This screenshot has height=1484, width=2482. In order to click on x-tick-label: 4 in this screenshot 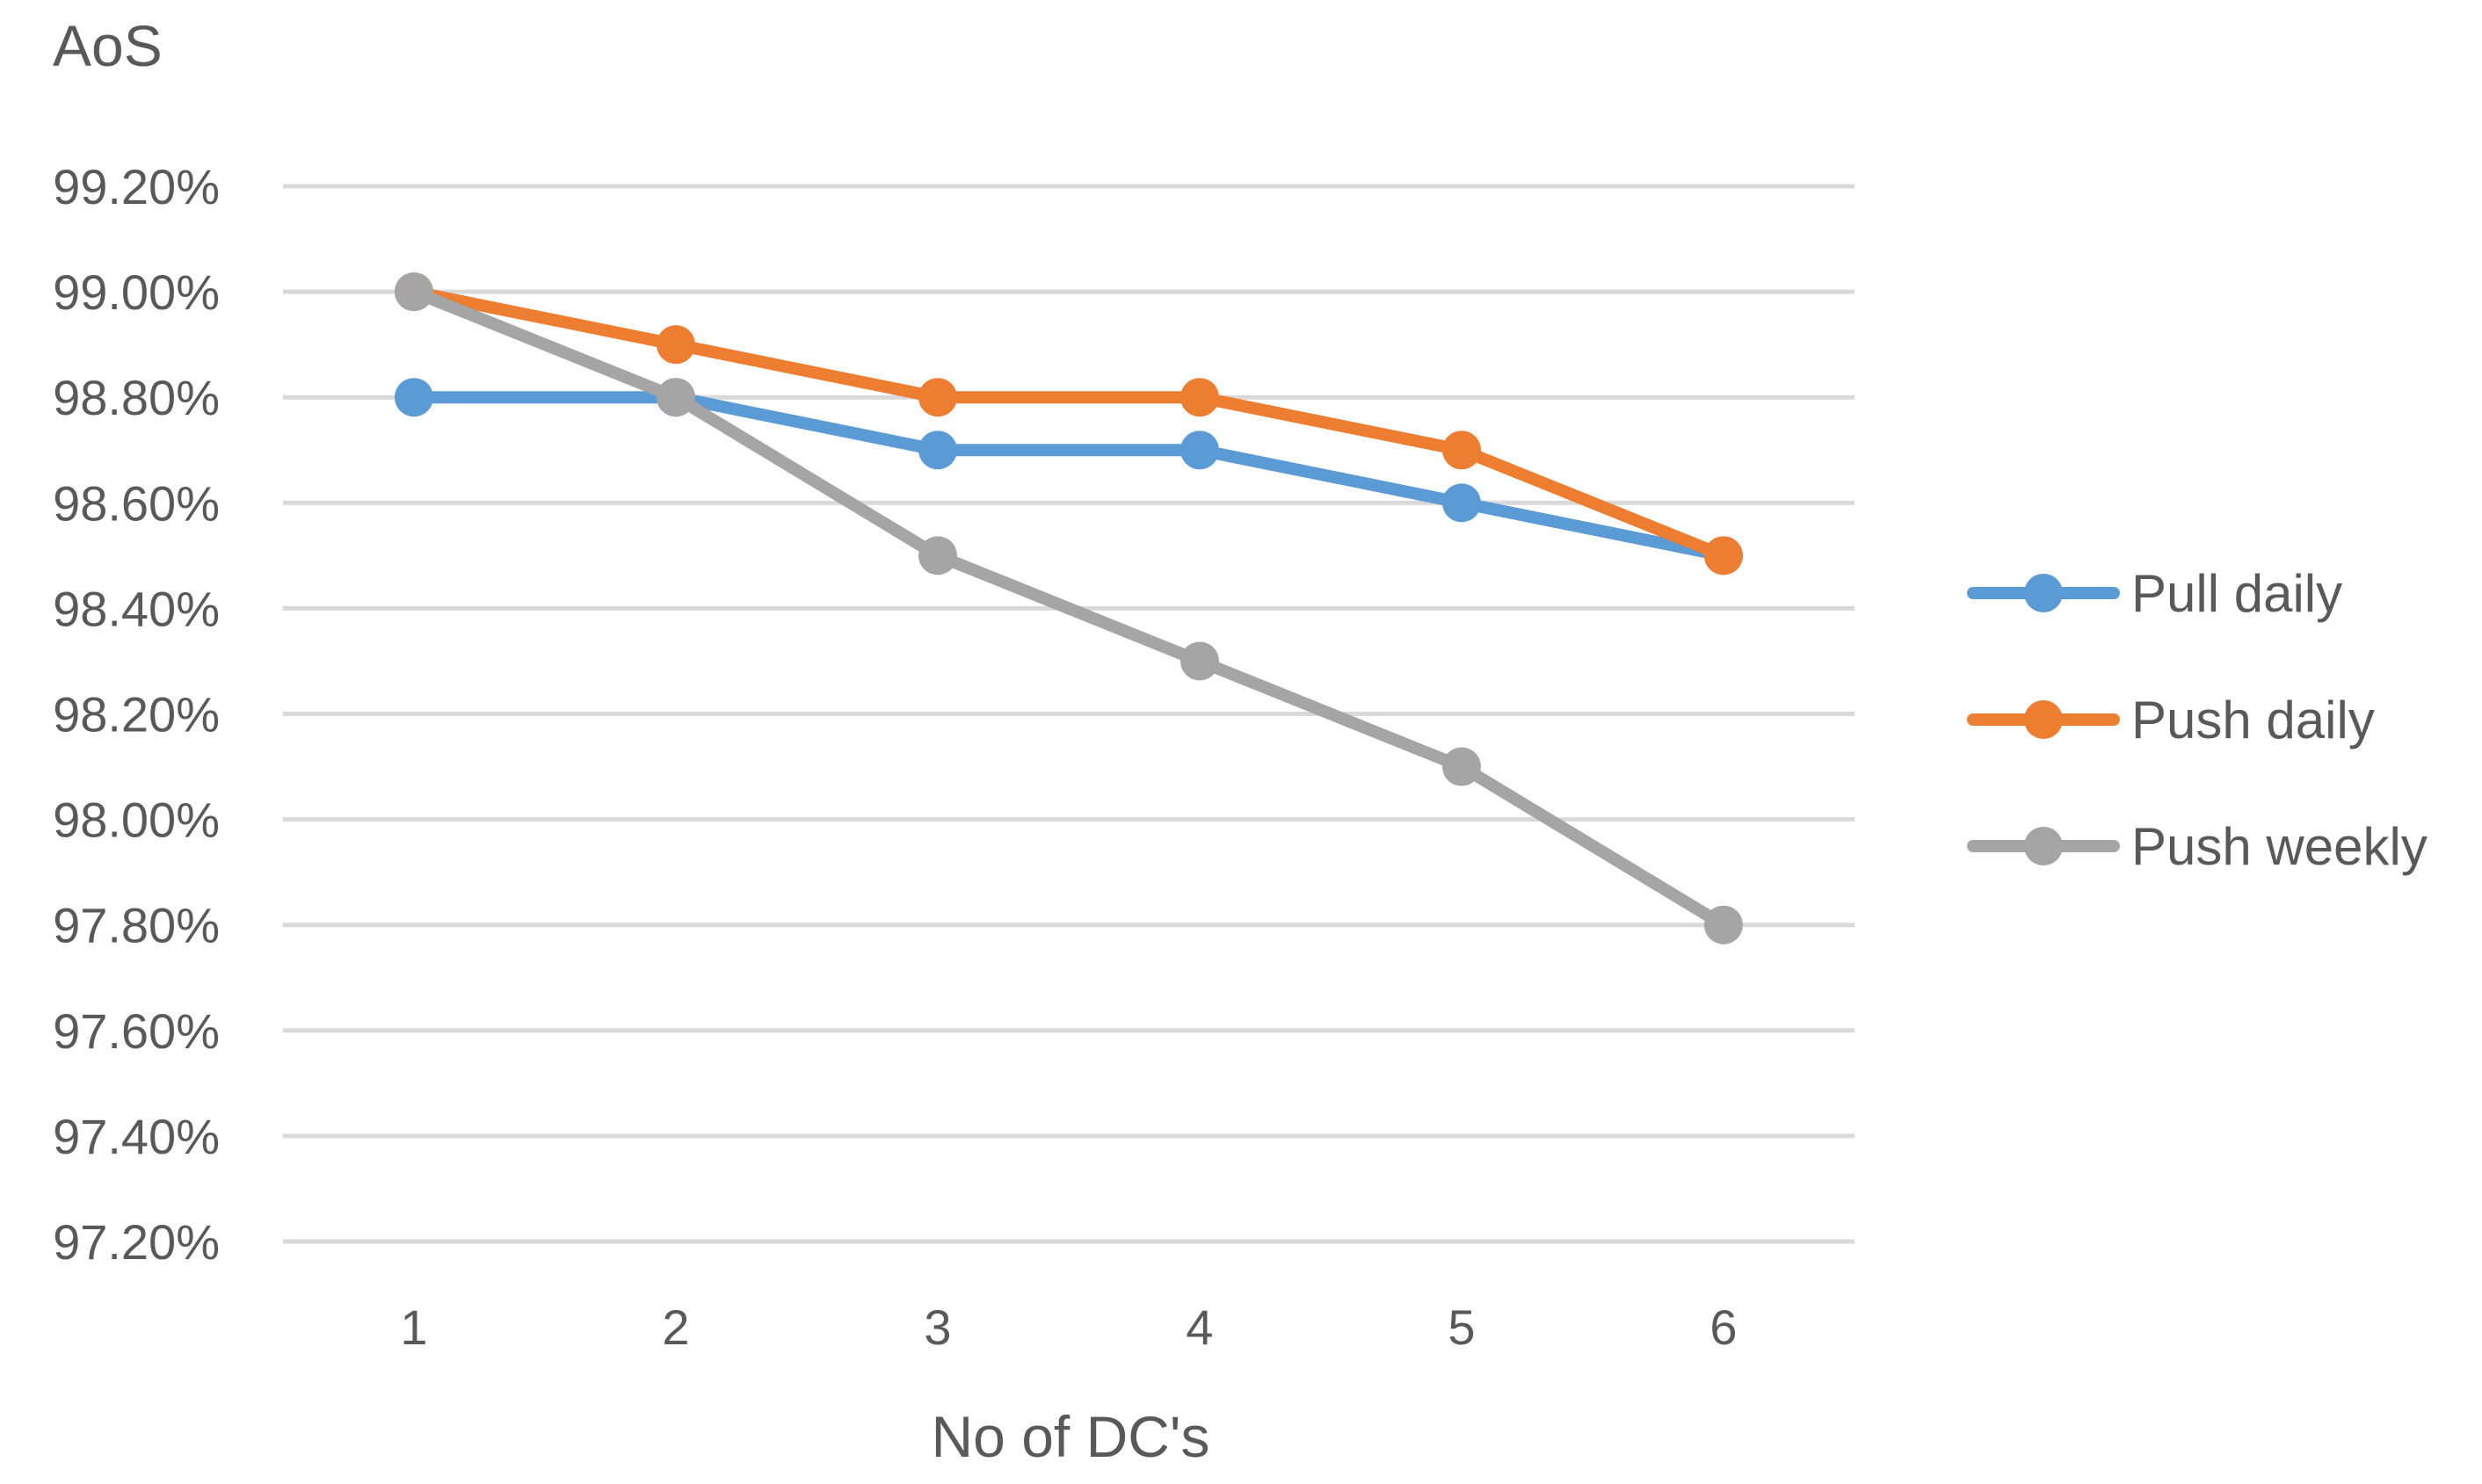, I will do `click(1200, 1327)`.